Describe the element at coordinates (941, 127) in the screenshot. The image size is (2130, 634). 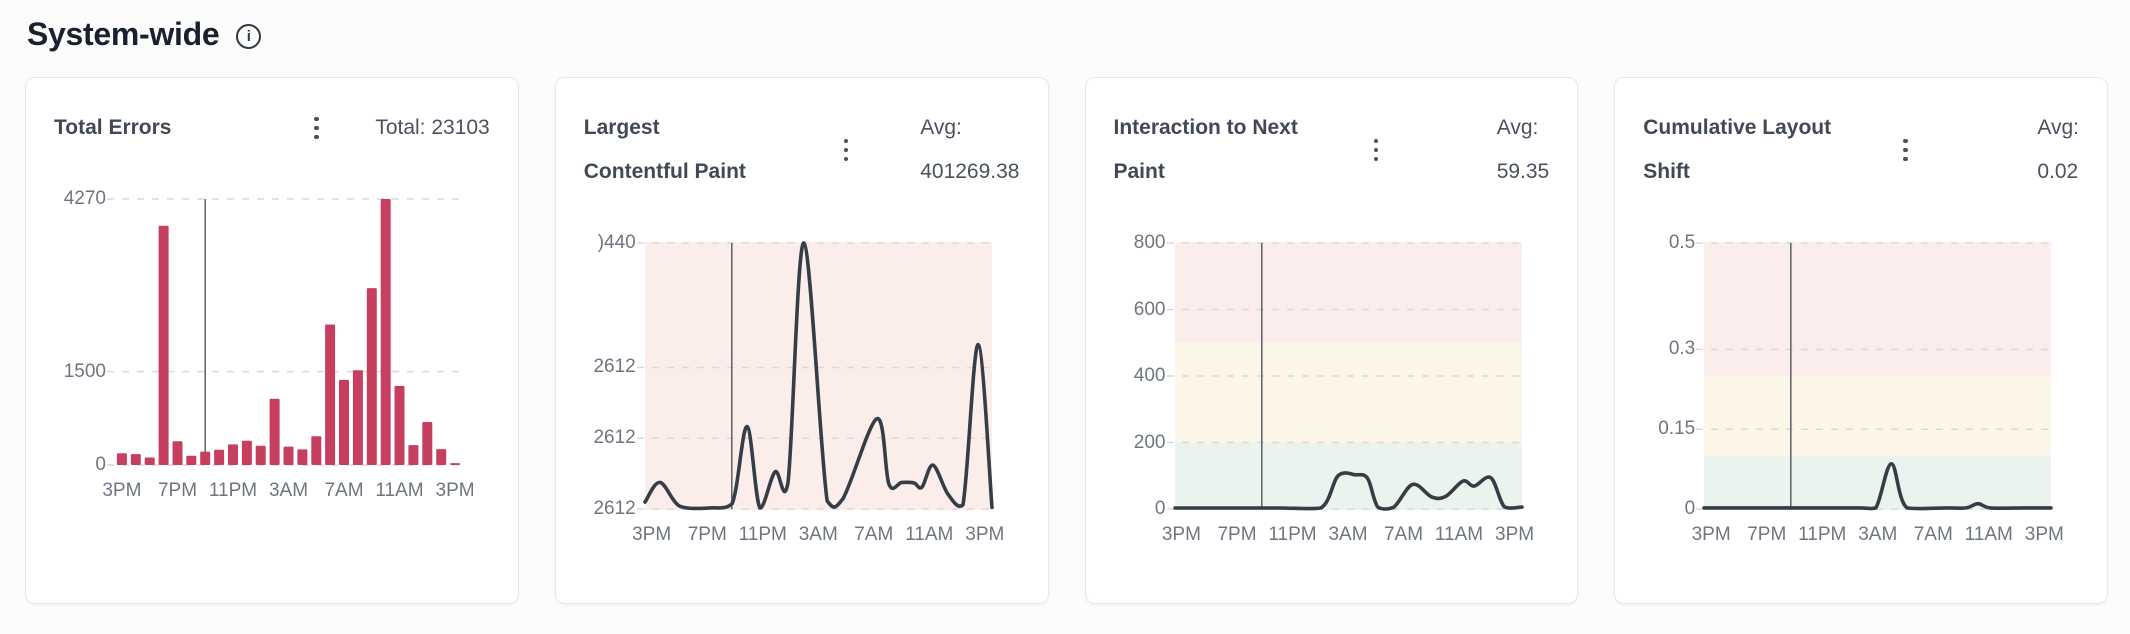
I see `card-stat-line: Avg:` at that location.